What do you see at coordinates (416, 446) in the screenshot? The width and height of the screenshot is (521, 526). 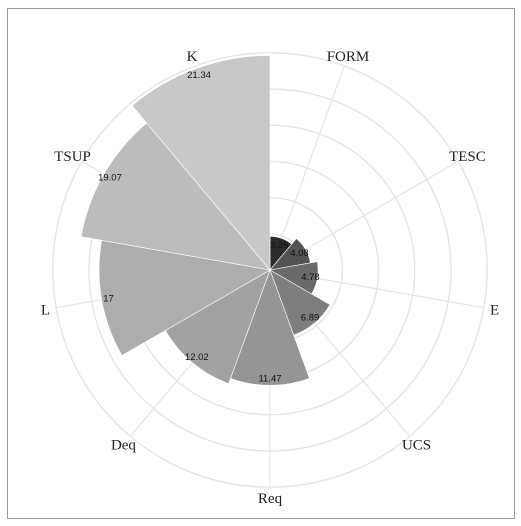 I see `category-label: UCS` at bounding box center [416, 446].